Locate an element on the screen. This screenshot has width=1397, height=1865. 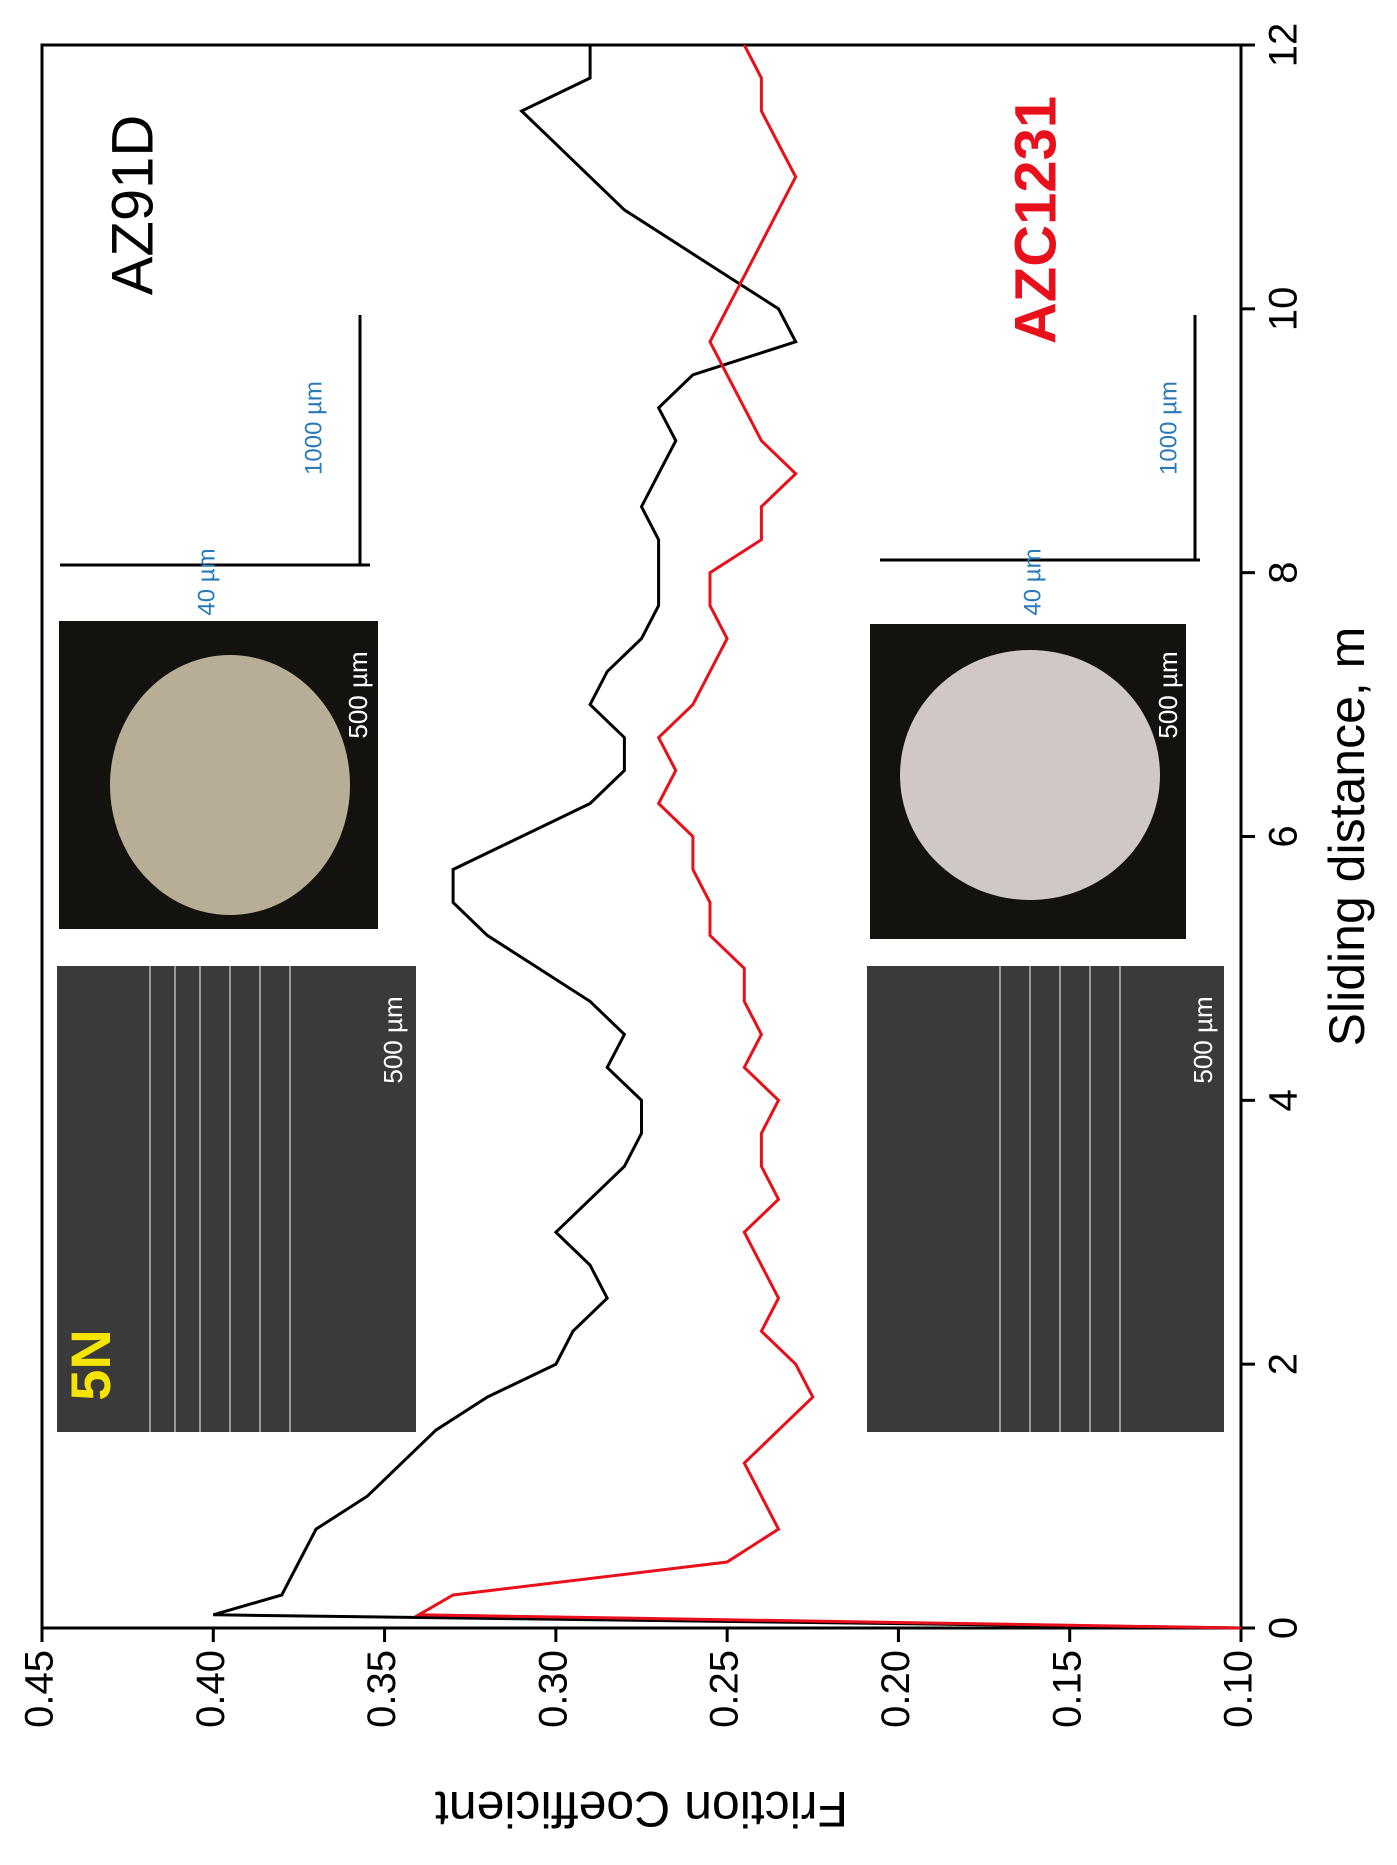
y-tick-label: 0.35 is located at coordinates (382, 1689).